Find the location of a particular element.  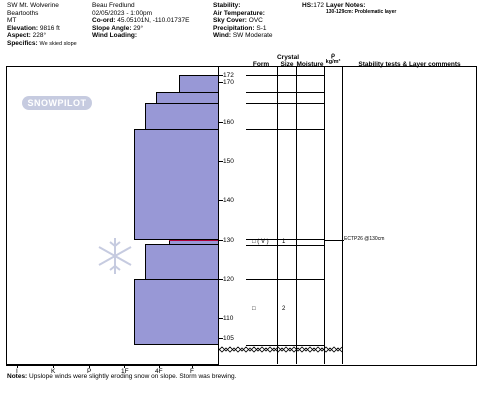

observer-text: Beau Fredlund is located at coordinates (113, 5).